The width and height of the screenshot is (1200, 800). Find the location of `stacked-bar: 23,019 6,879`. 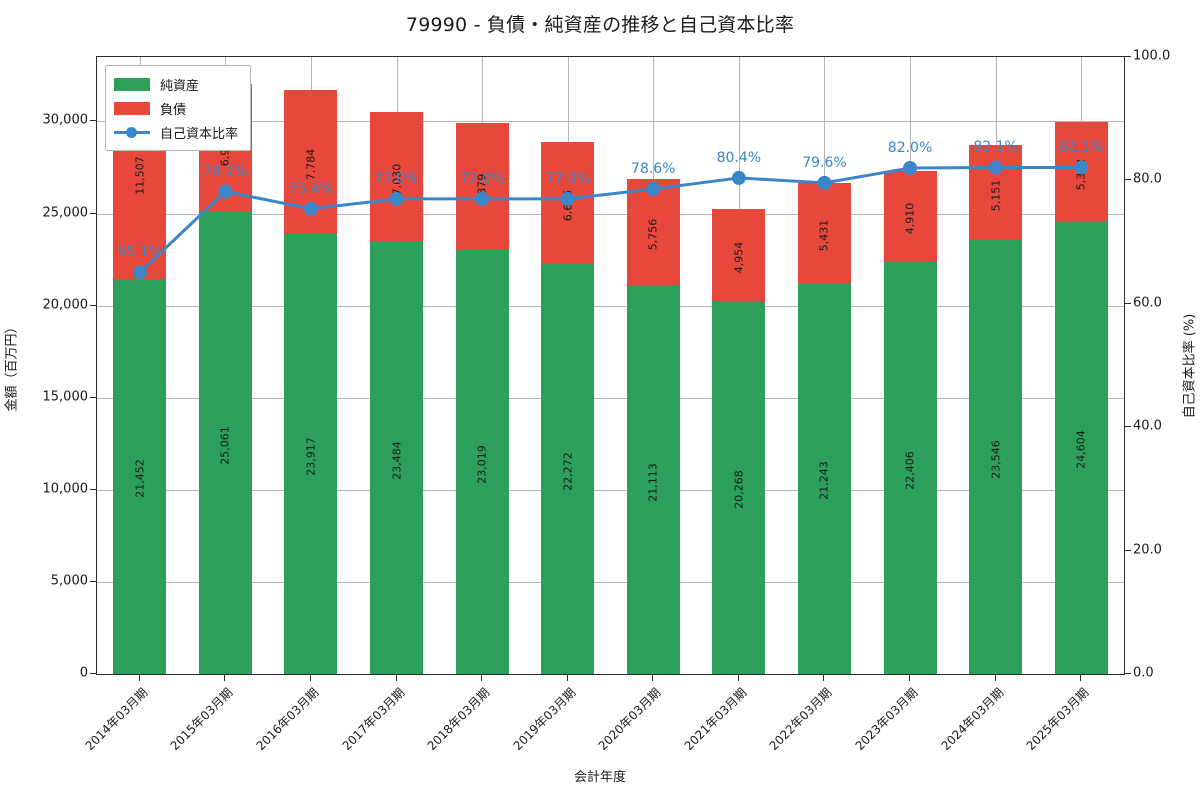

stacked-bar: 23,019 6,879 is located at coordinates (482, 365).